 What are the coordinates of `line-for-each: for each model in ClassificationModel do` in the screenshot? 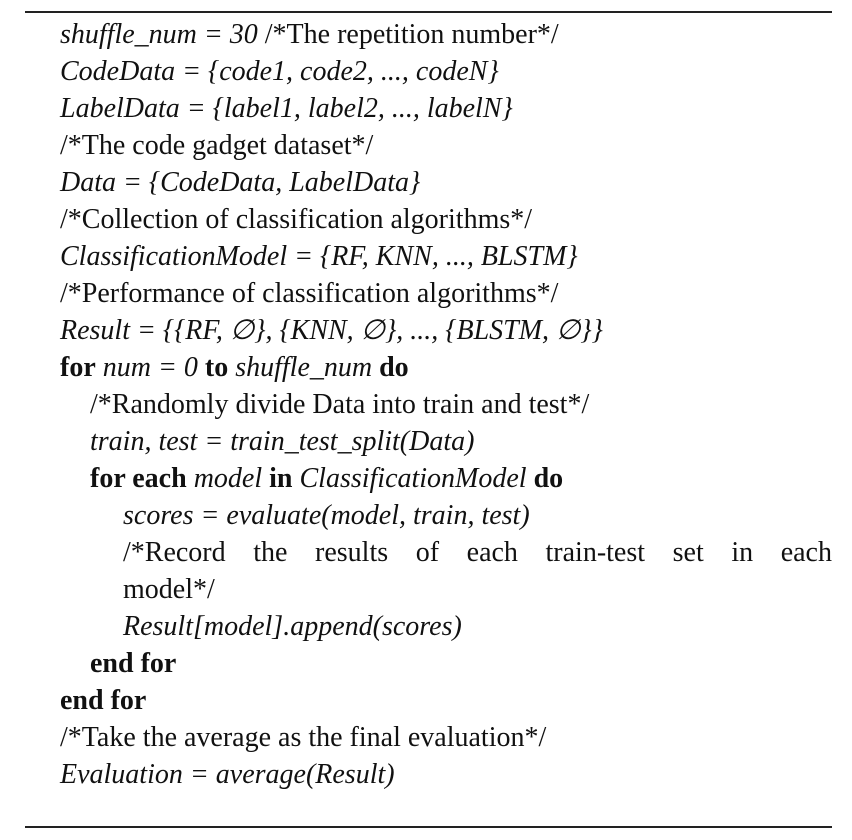 It's located at (461, 479).